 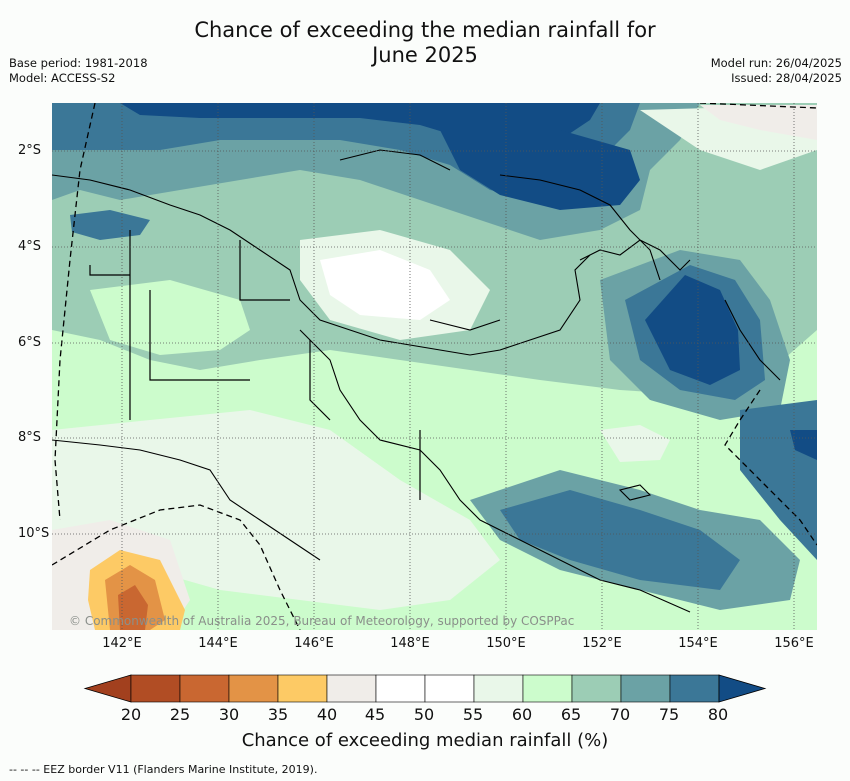 I want to click on colorbar-tick: 70, so click(x=620, y=714).